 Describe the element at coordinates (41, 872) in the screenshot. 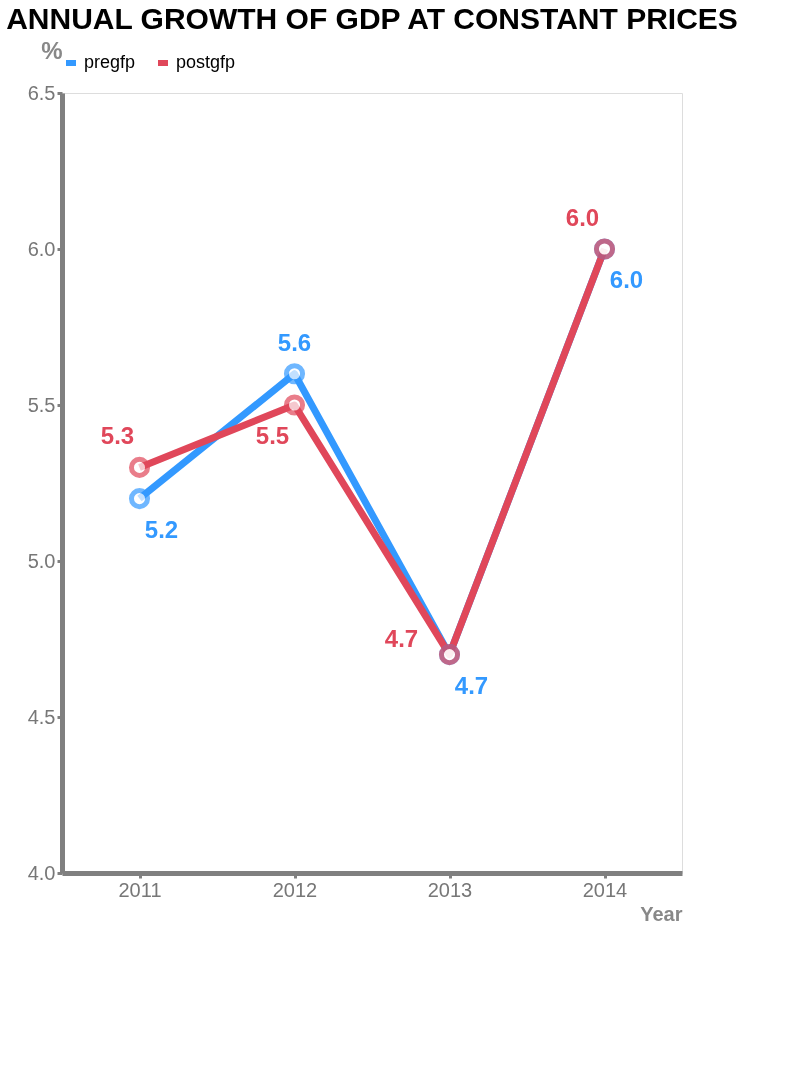

I see `y-tick-label: 4.0` at that location.